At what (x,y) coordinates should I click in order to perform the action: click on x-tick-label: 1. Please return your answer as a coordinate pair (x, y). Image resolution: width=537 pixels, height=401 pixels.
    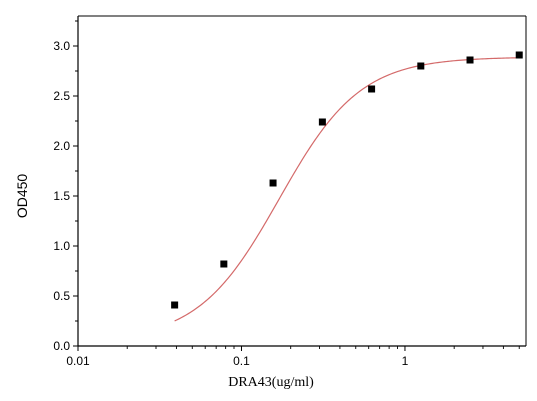
    Looking at the image, I should click on (405, 361).